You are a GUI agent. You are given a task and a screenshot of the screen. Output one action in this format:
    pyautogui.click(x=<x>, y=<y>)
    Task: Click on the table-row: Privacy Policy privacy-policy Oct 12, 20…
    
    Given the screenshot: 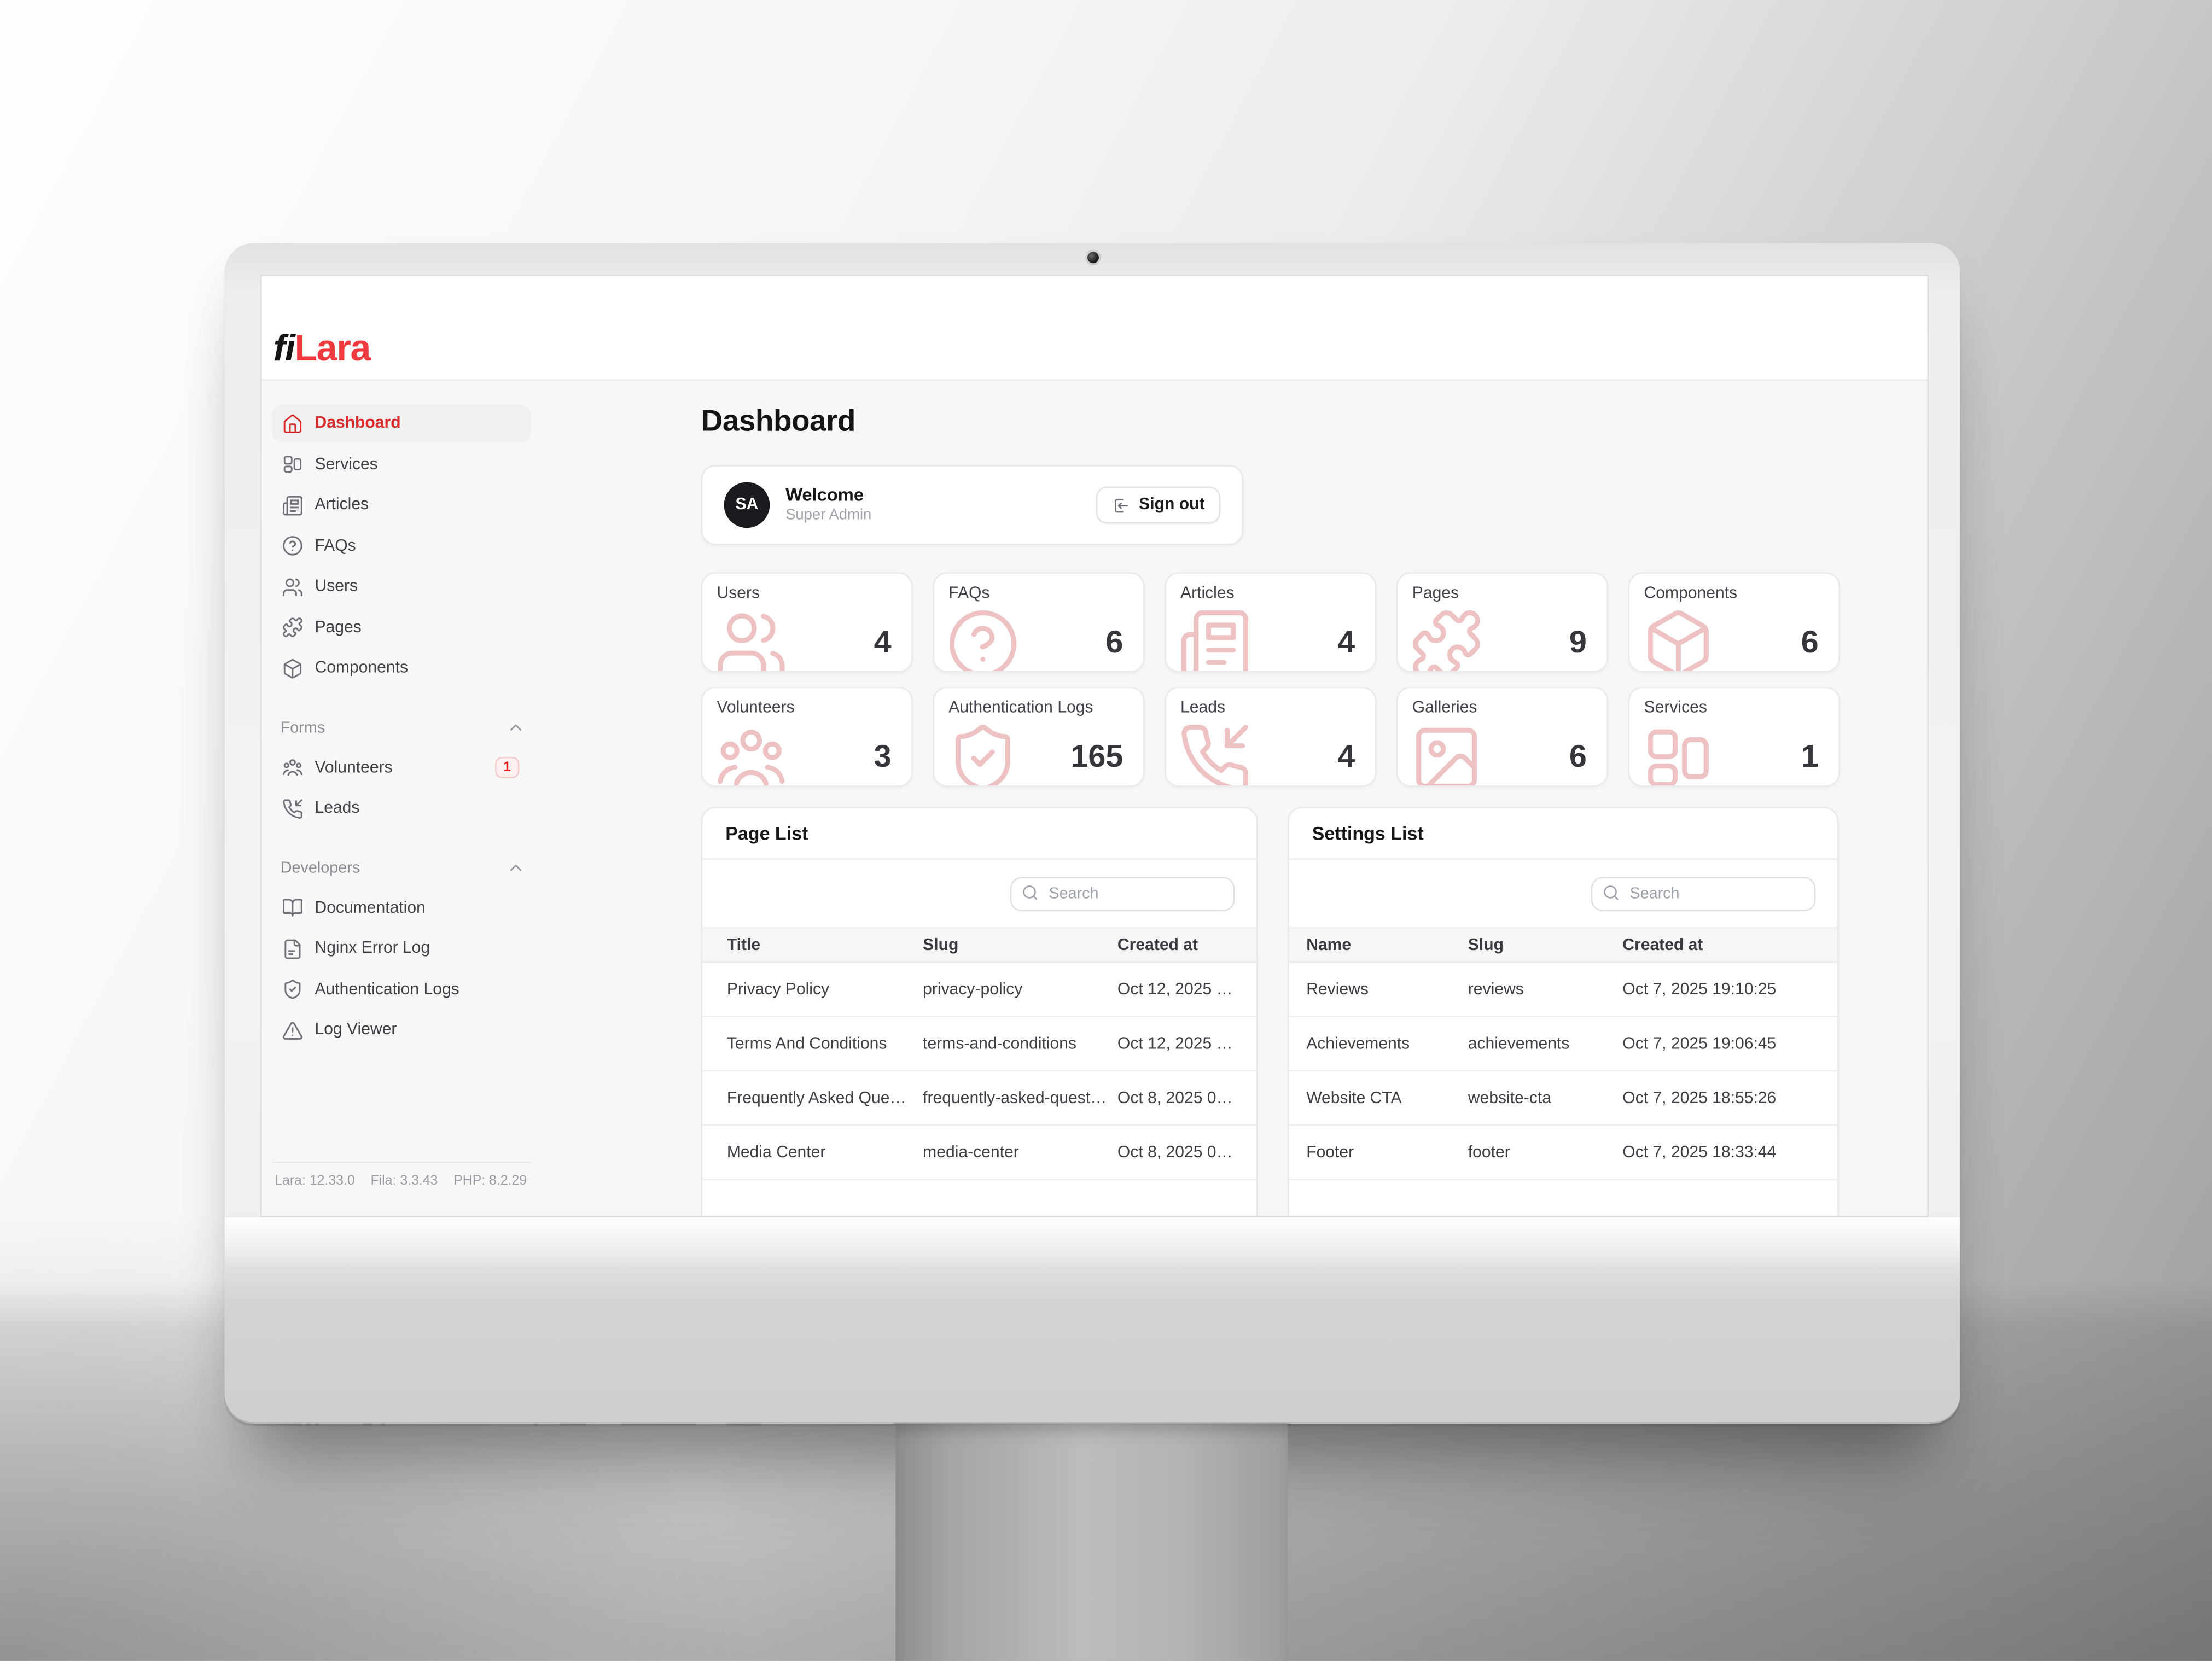 What is the action you would take?
    pyautogui.click(x=979, y=990)
    